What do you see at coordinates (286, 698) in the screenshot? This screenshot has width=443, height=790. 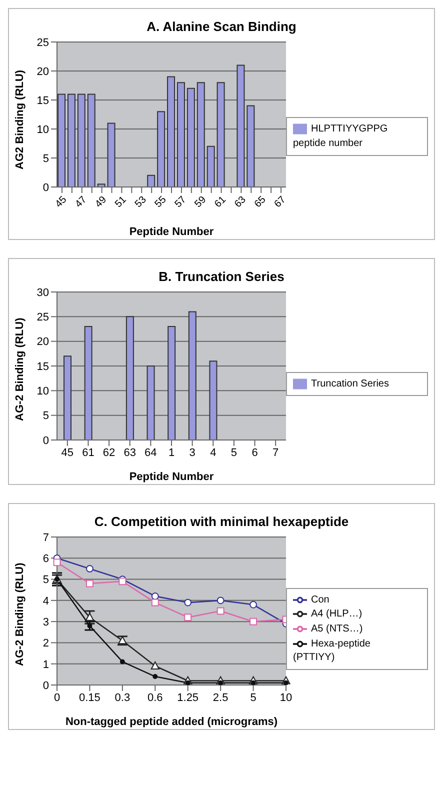 I see `x-tick-label: 10` at bounding box center [286, 698].